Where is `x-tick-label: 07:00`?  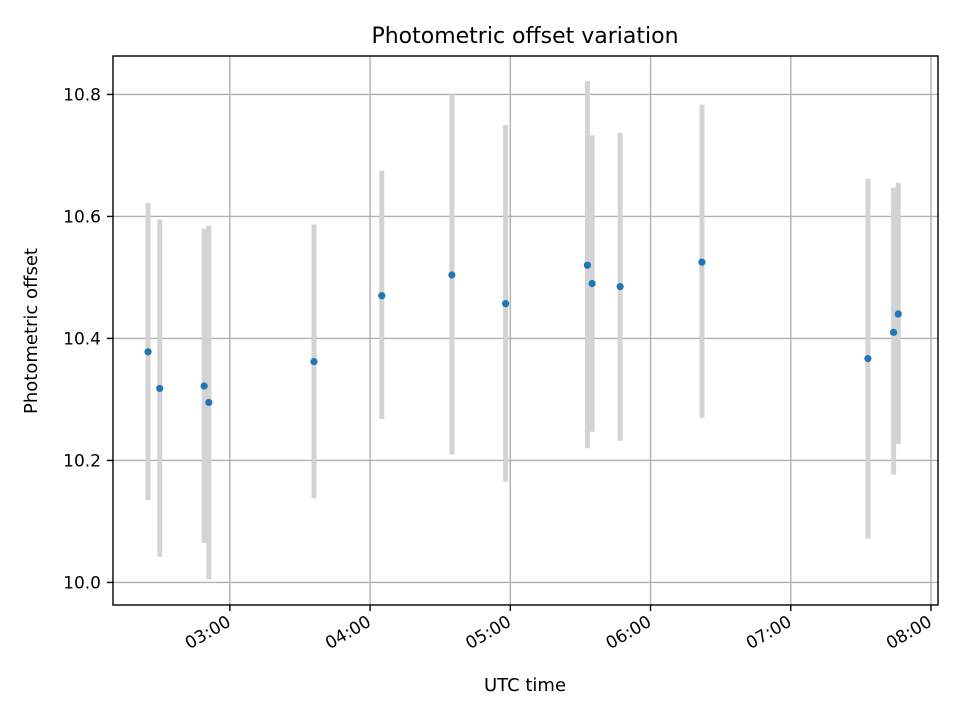 x-tick-label: 07:00 is located at coordinates (769, 633).